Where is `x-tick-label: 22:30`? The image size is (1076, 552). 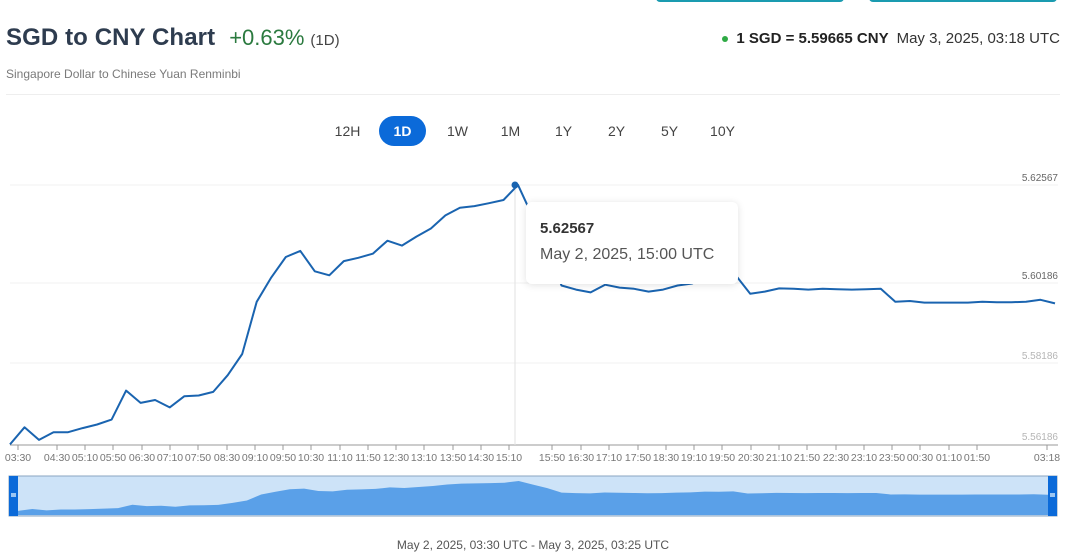 x-tick-label: 22:30 is located at coordinates (836, 458).